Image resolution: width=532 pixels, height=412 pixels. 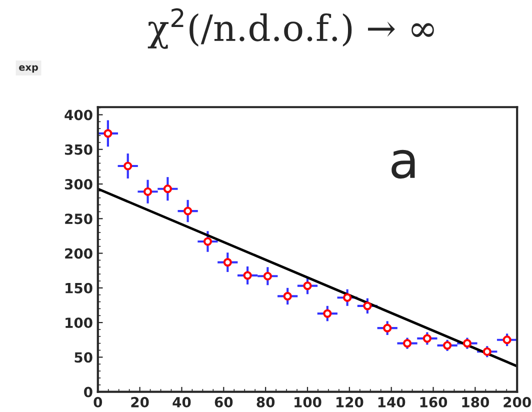 I want to click on y-tick-label: 400, so click(x=78, y=115).